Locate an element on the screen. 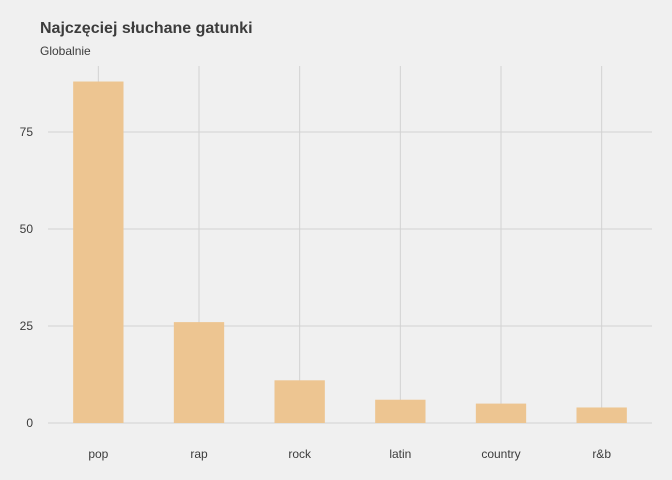 This screenshot has width=672, height=480. chart-title: Najczęciej słuchane gatunki is located at coordinates (146, 28).